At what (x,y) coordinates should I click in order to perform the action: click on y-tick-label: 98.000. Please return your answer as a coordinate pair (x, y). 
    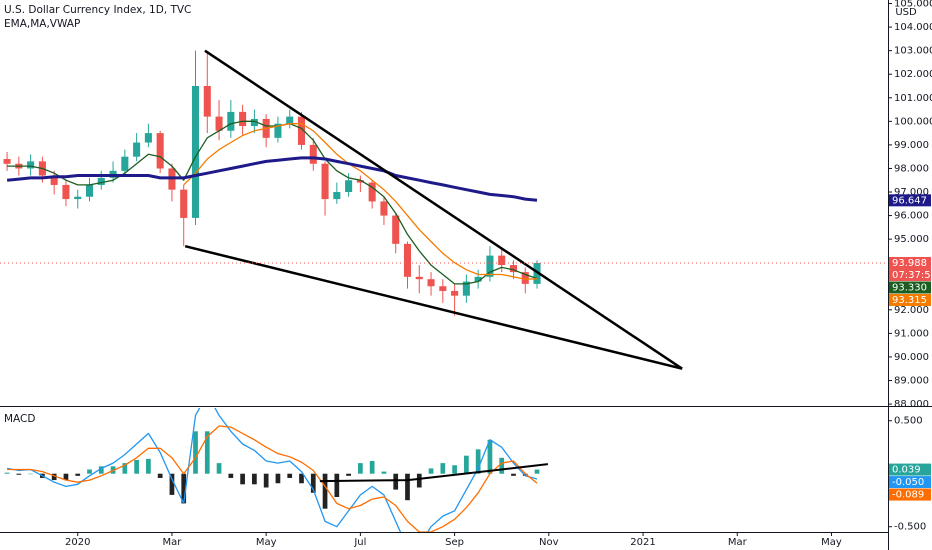
    Looking at the image, I should click on (911, 168).